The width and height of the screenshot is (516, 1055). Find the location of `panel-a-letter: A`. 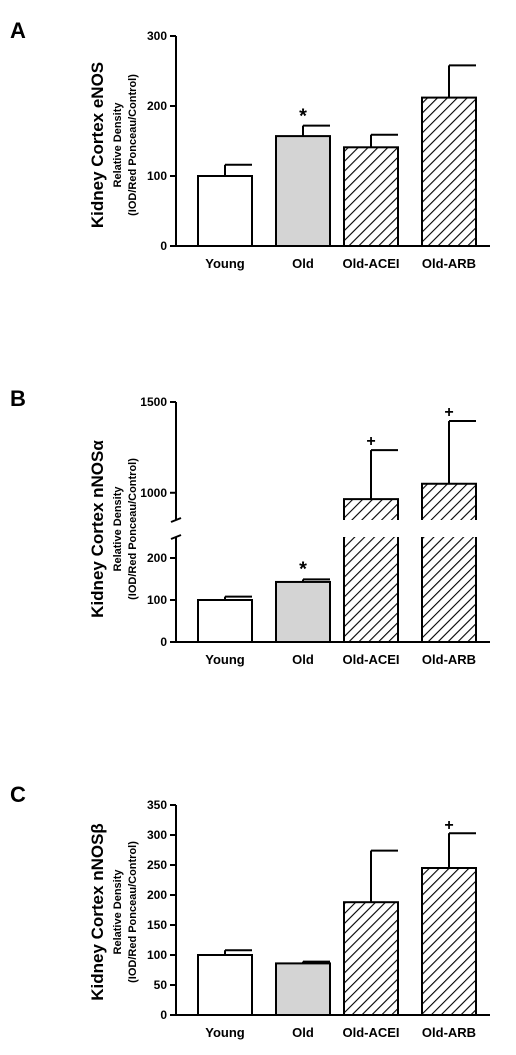

panel-a-letter: A is located at coordinates (18, 30).